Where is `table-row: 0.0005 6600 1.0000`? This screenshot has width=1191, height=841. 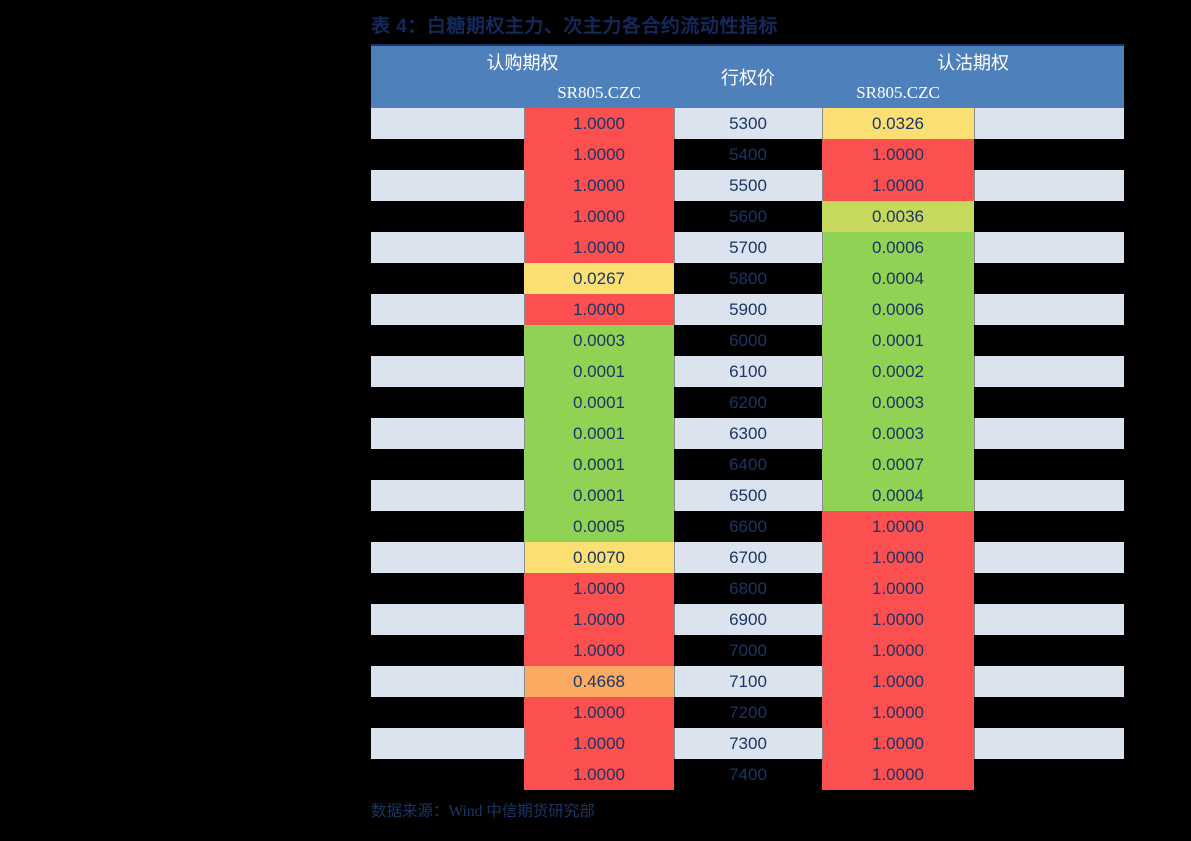
table-row: 0.0005 6600 1.0000 is located at coordinates (747, 526).